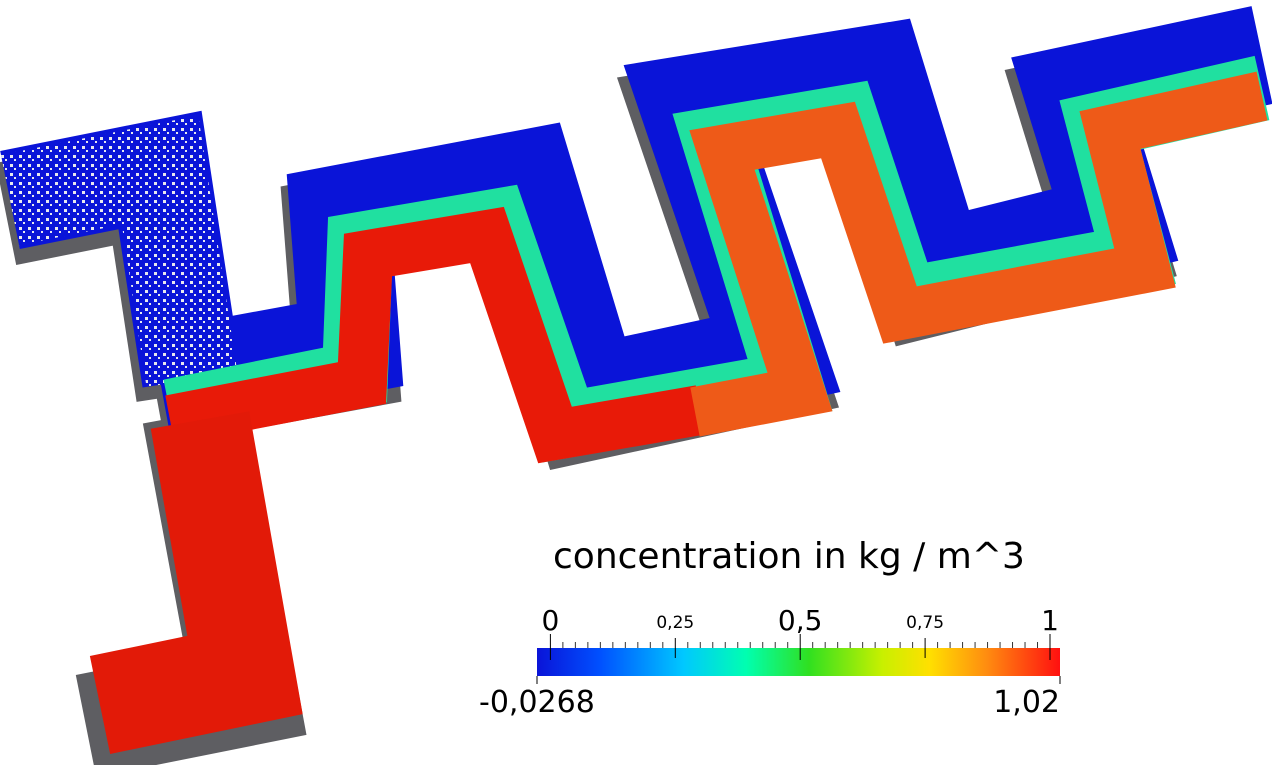  What do you see at coordinates (1026, 702) in the screenshot?
I see `range-max-label: 1,02` at bounding box center [1026, 702].